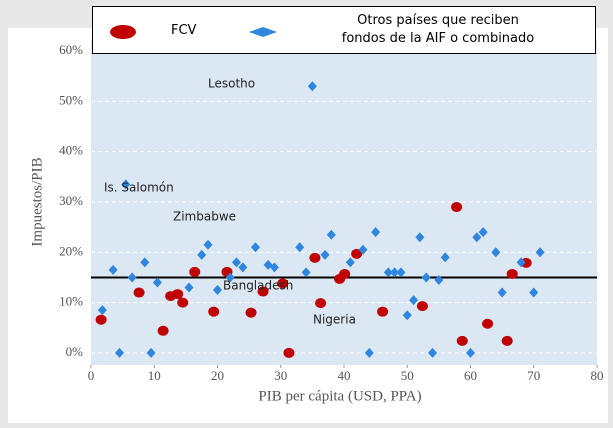 This screenshot has height=428, width=613. Describe the element at coordinates (407, 375) in the screenshot. I see `x-tick-label: 50` at that location.